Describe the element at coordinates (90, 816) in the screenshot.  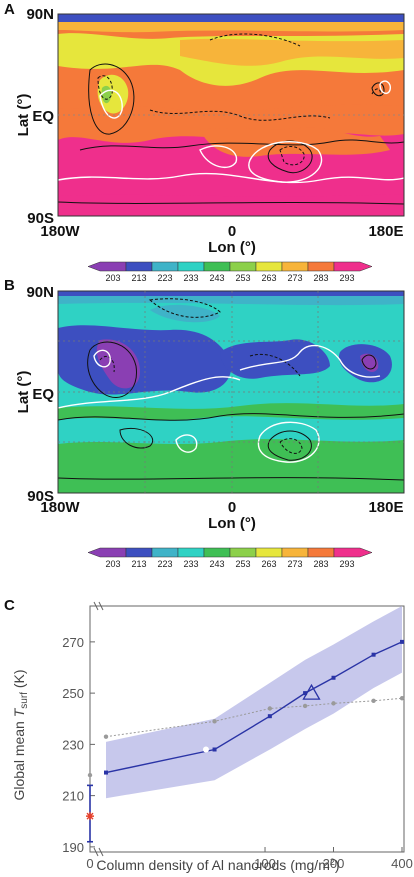
I see `baseline-red-marker` at that location.